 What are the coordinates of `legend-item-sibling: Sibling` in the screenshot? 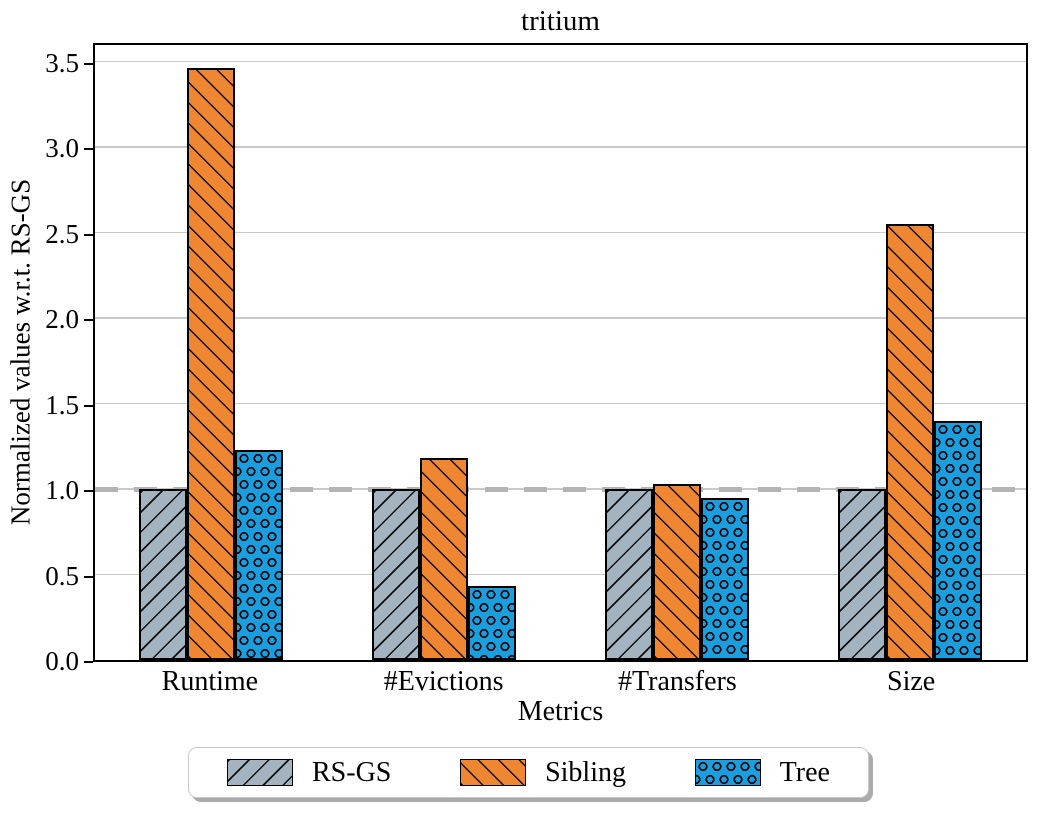 It's located at (543, 772).